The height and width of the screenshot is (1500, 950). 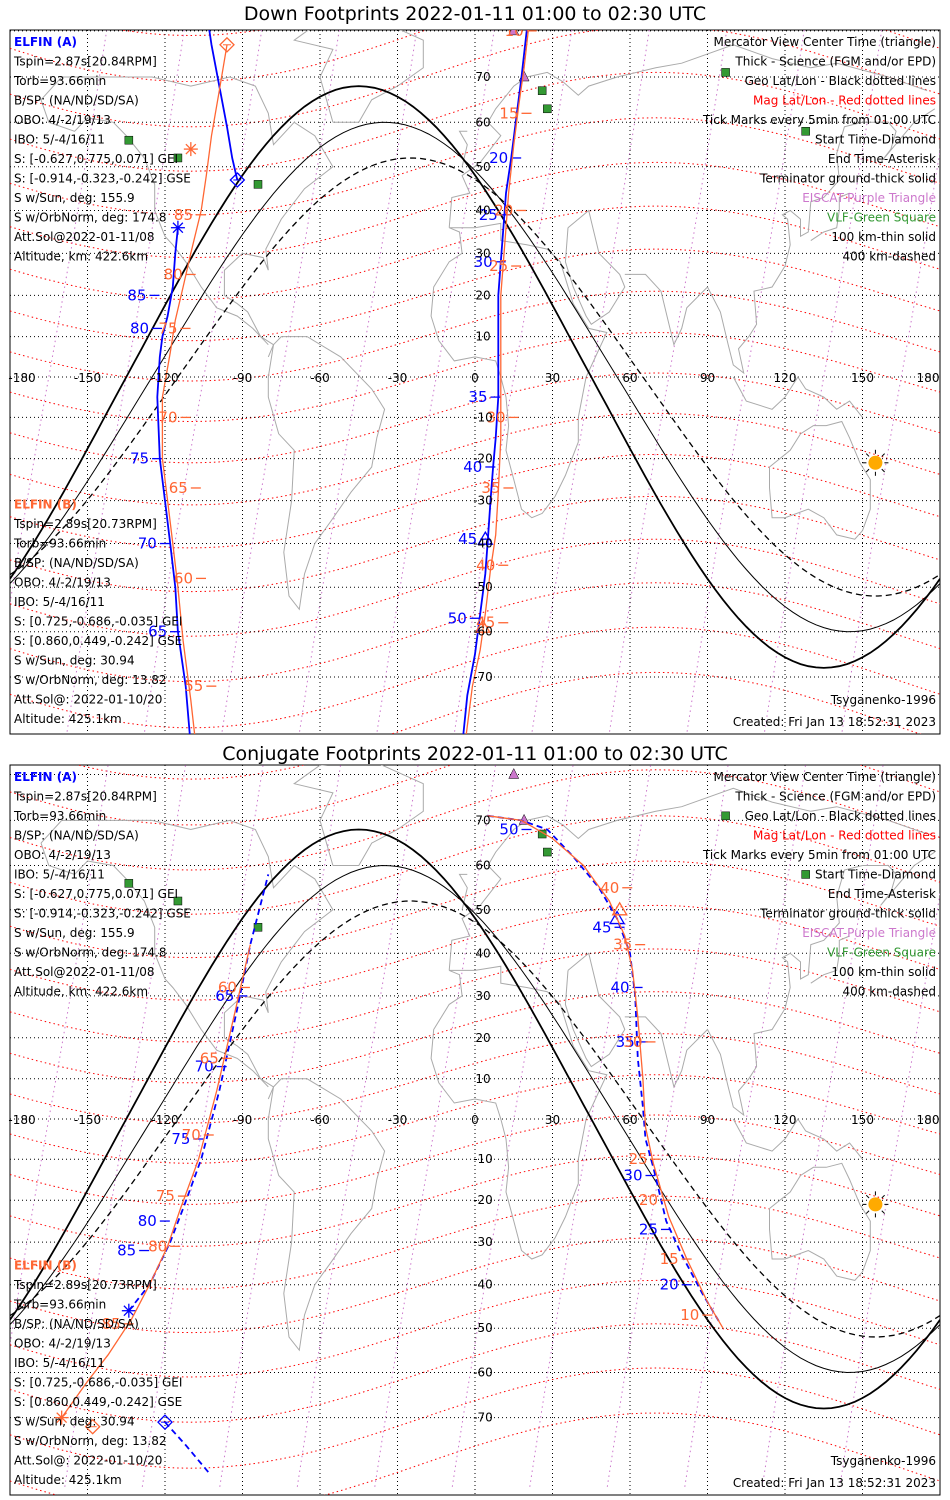 I want to click on tick-label: 45, so click(x=485, y=623).